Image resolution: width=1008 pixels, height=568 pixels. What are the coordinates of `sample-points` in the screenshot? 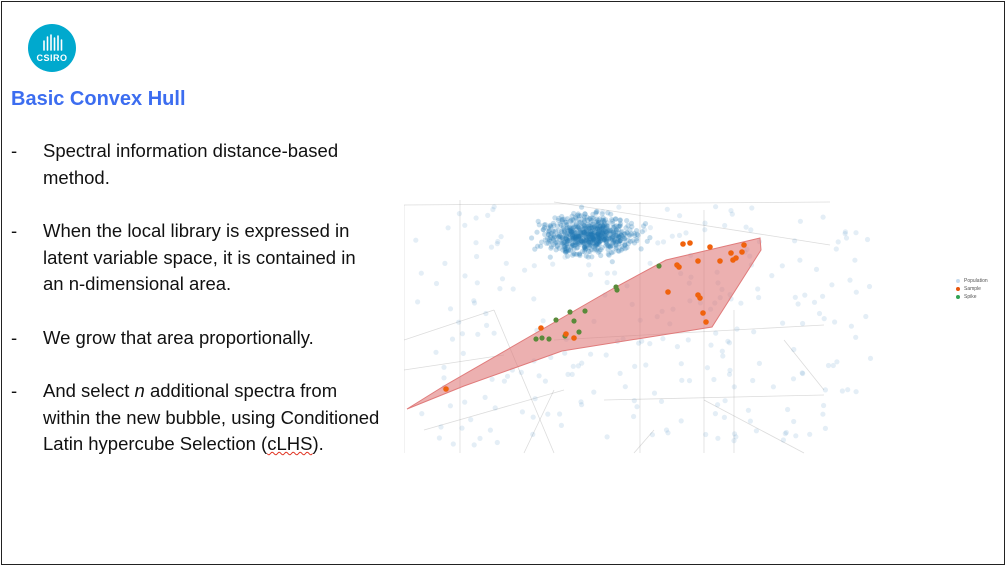 It's located at (595, 316).